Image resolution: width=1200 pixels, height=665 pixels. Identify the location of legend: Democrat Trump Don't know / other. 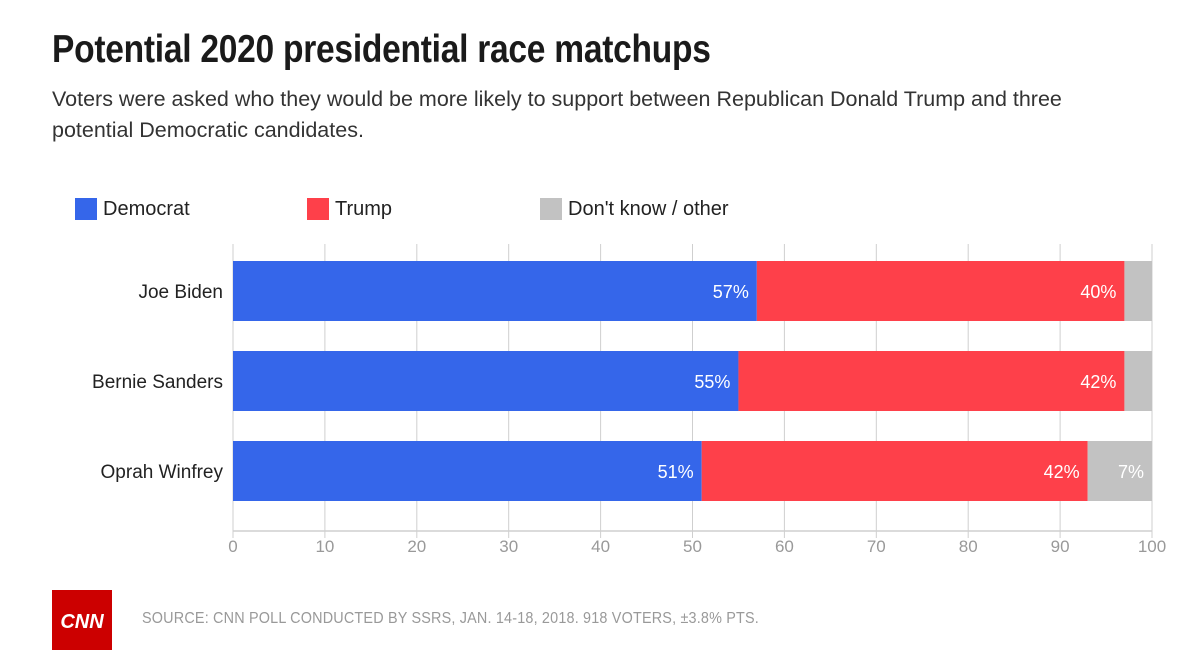
(600, 209).